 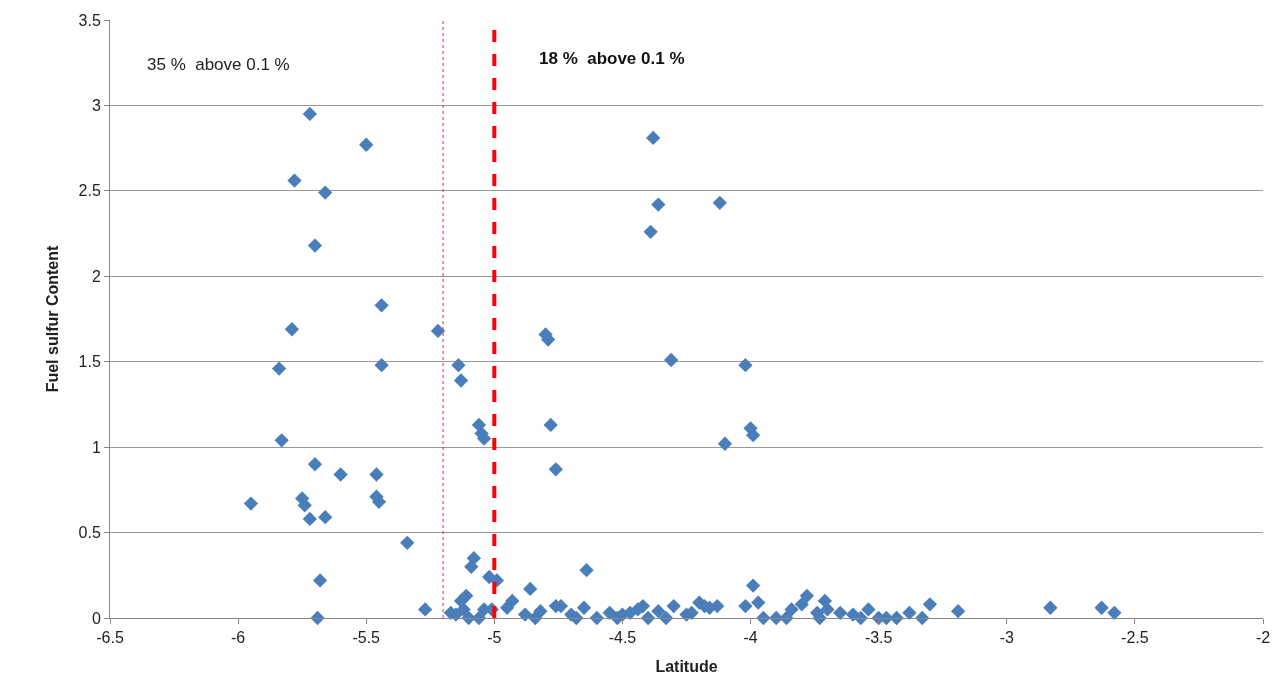 What do you see at coordinates (89, 533) in the screenshot?
I see `y-tick-label: 0.5` at bounding box center [89, 533].